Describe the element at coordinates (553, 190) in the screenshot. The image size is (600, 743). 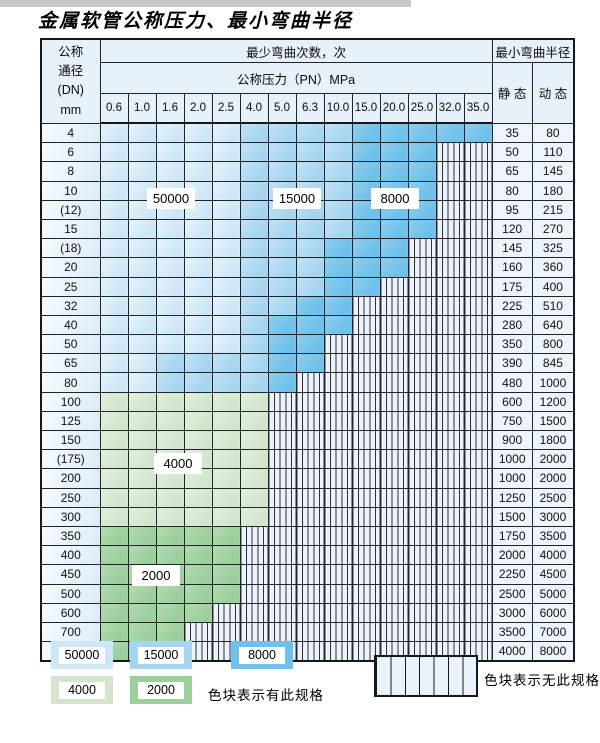
I see `dynamic-radius-cell: 180` at that location.